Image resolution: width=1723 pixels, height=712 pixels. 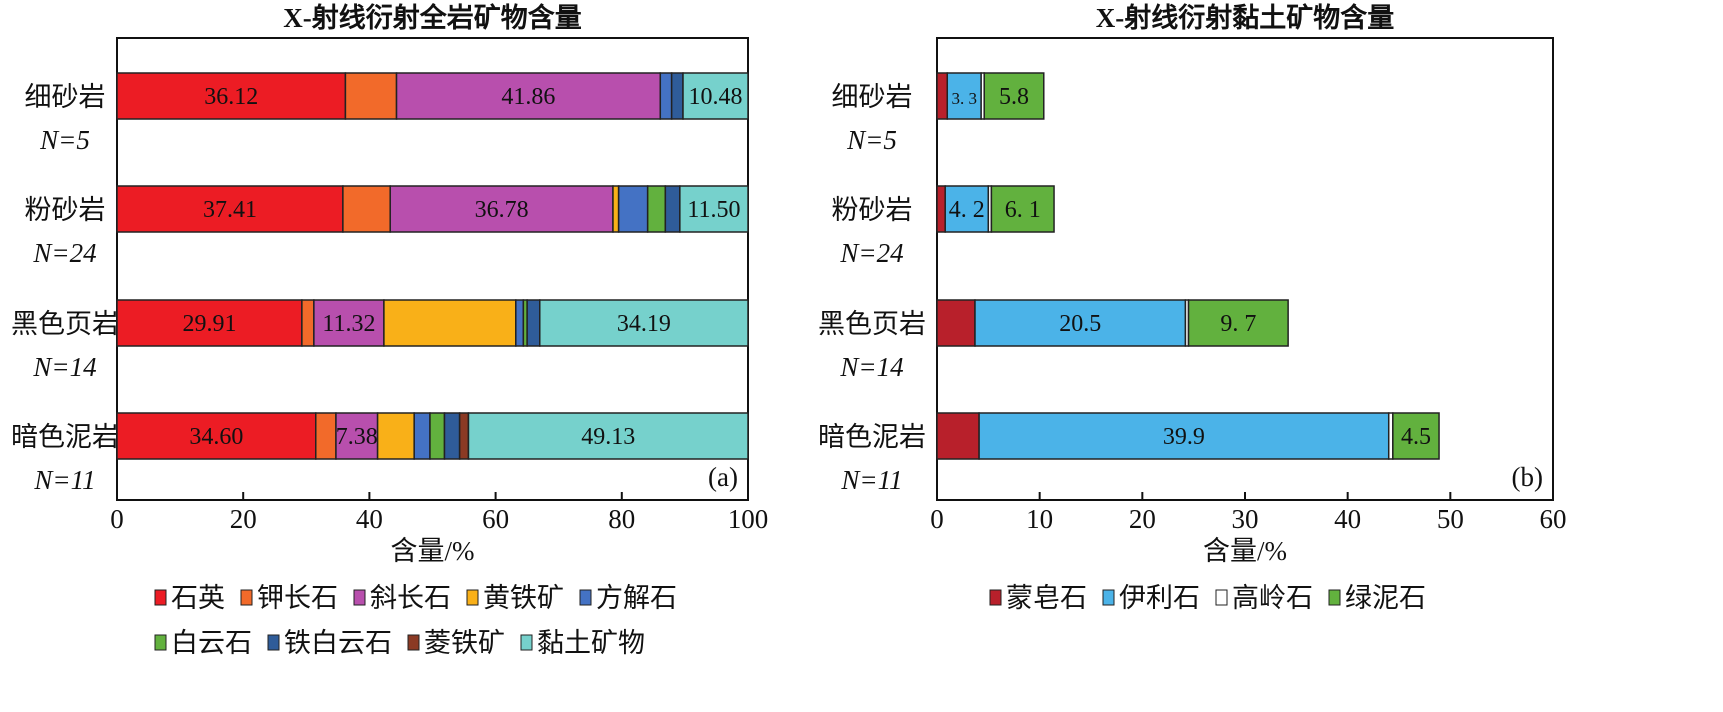 I want to click on data-label: 36.12, so click(x=231, y=97).